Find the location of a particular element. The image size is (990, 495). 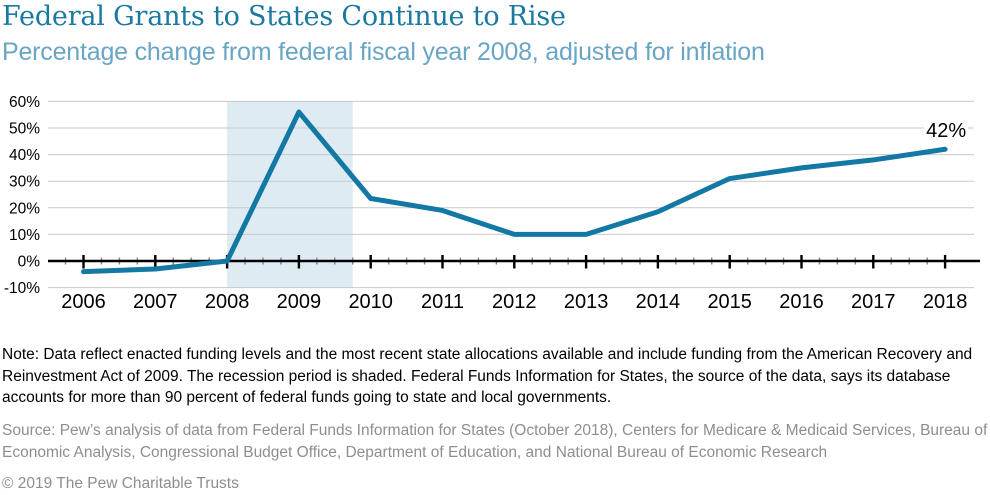

end-value-label: 42% is located at coordinates (946, 131).